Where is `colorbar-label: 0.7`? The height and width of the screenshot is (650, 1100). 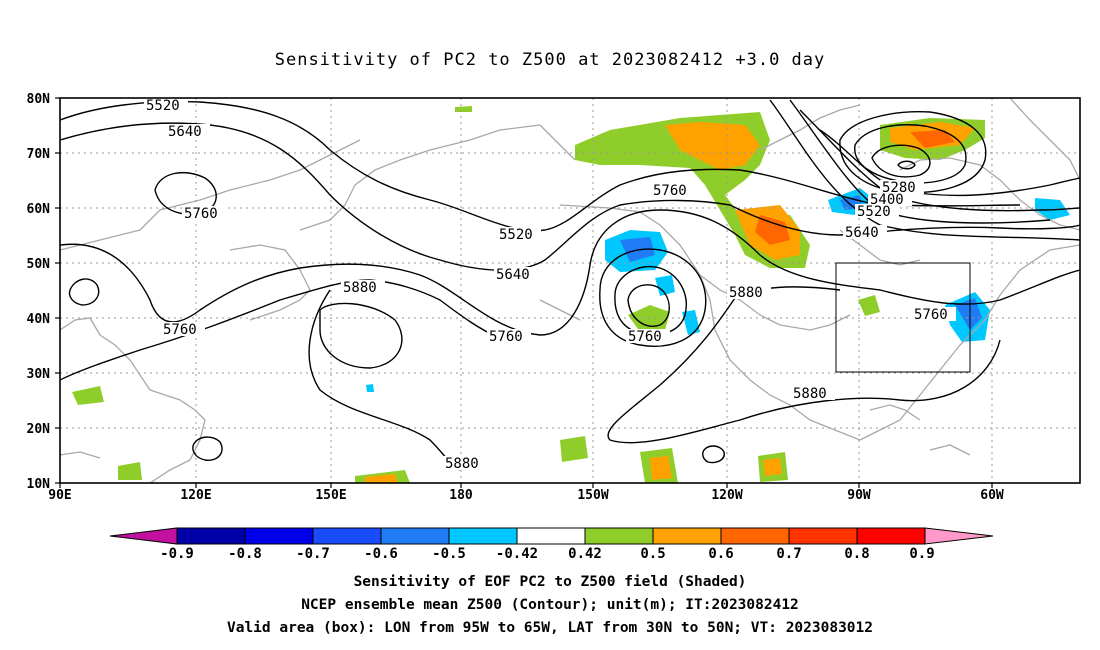
colorbar-label: 0.7 is located at coordinates (788, 554).